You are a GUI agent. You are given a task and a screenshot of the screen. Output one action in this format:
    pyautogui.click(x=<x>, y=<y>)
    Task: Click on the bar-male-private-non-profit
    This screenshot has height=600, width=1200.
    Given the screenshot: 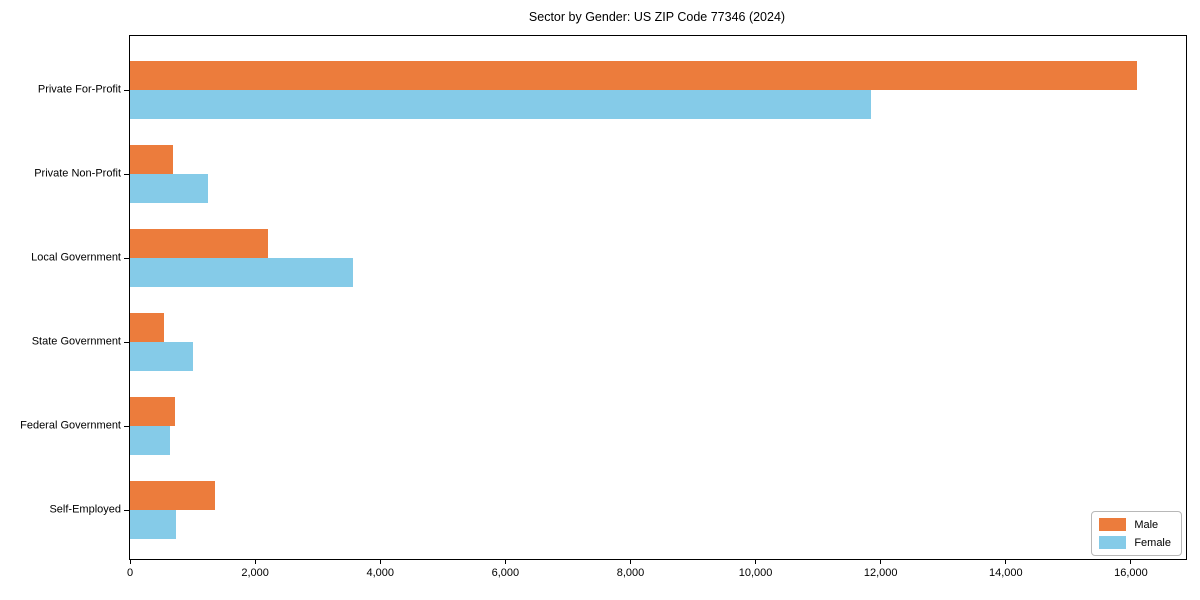 What is the action you would take?
    pyautogui.click(x=152, y=159)
    